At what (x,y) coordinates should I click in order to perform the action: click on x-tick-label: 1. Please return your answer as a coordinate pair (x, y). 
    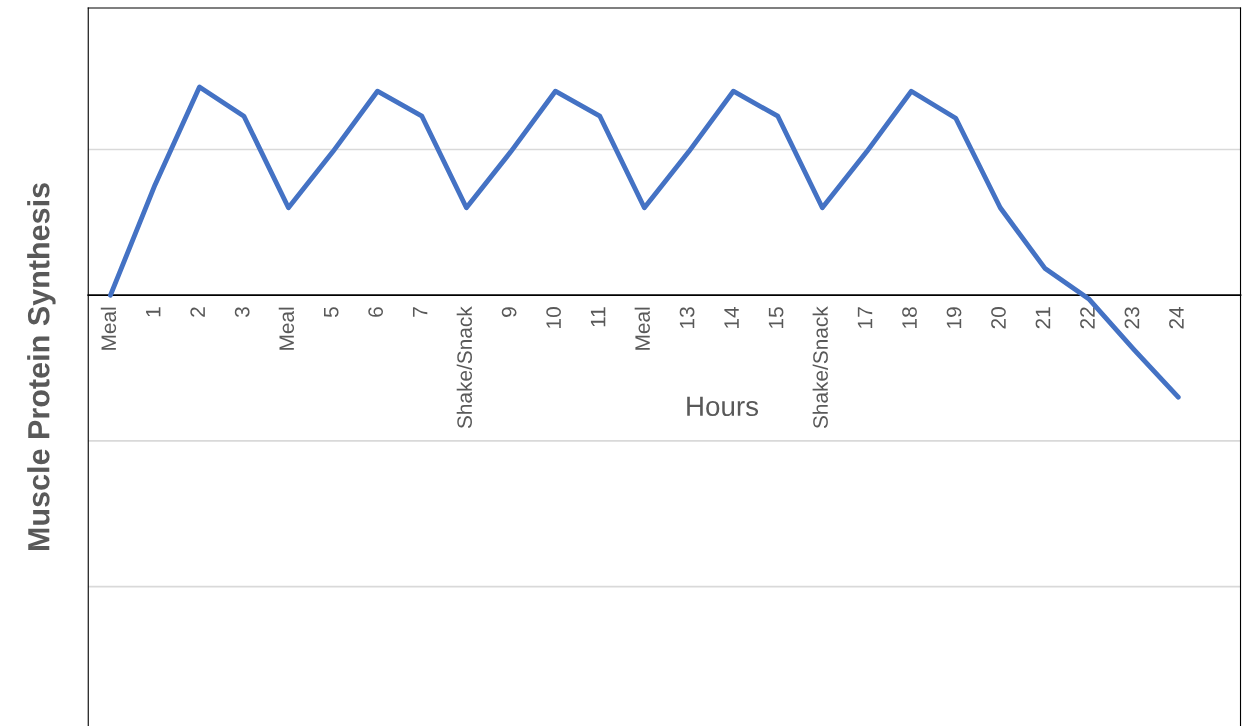
    Looking at the image, I should click on (153, 312).